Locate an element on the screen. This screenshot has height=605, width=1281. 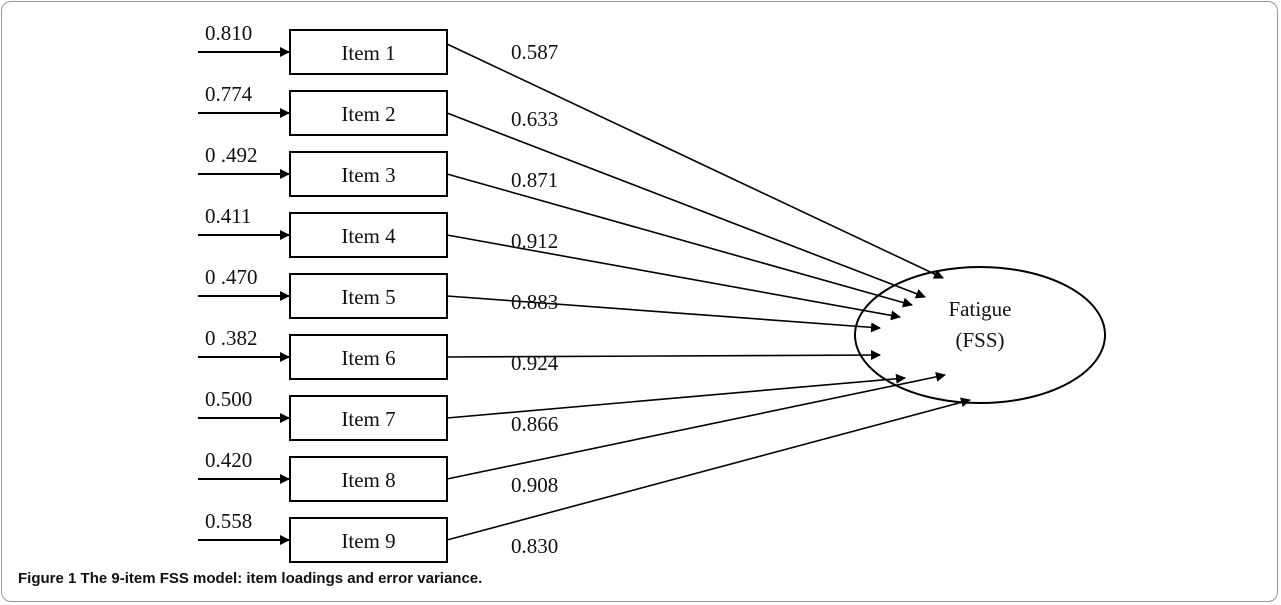
loading-item-9: 0.830 is located at coordinates (534, 546).